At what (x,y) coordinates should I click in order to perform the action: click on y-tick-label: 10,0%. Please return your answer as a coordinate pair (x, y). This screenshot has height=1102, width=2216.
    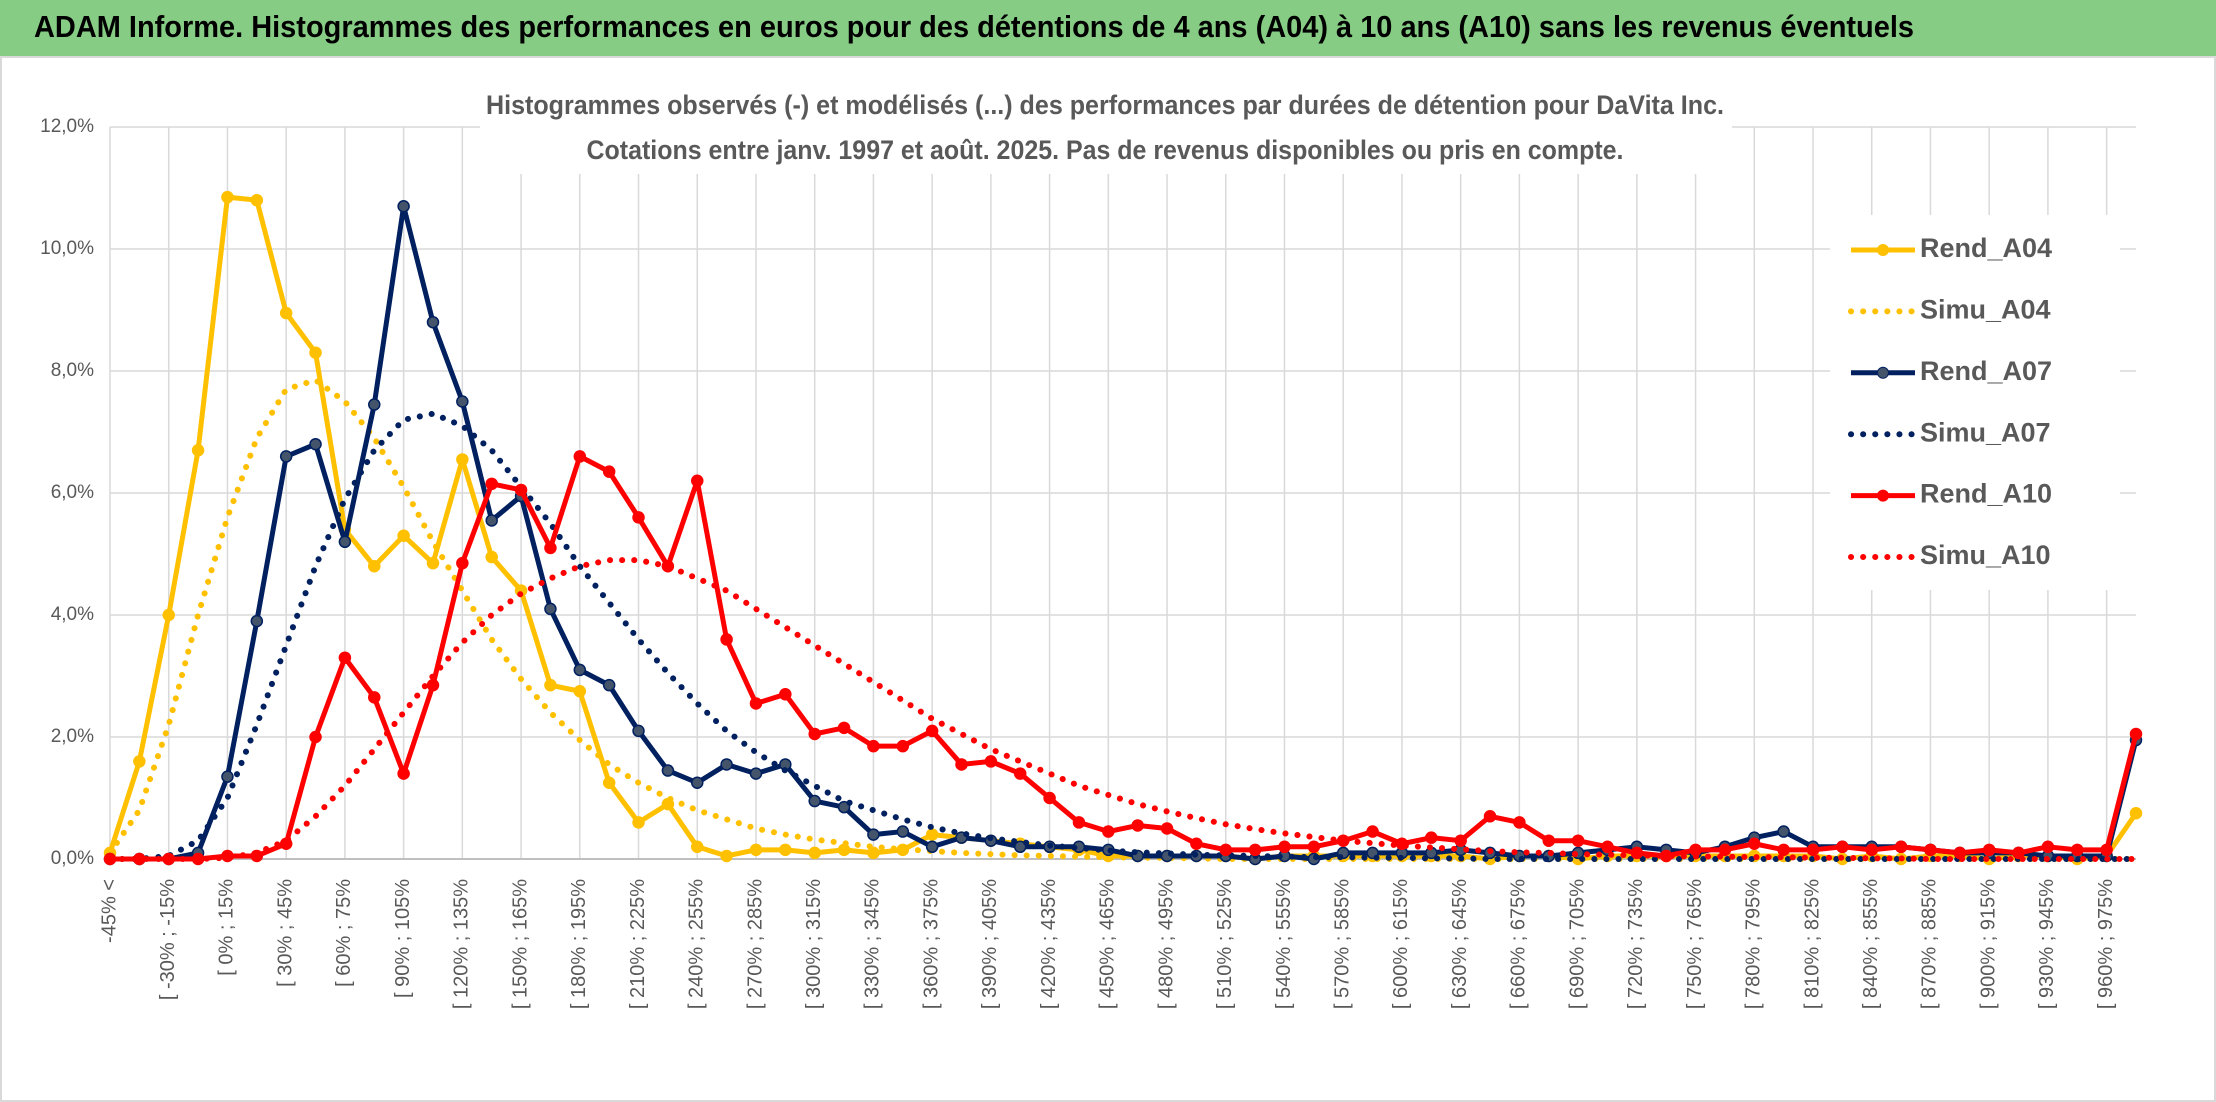
    Looking at the image, I should click on (67, 248).